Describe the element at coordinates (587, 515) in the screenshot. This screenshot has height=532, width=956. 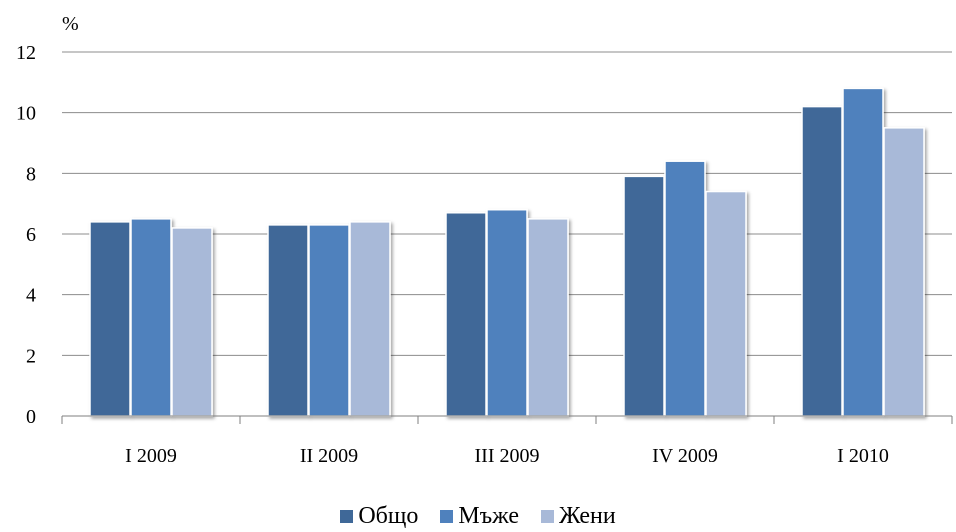
I see `legend-label-women: Жени` at that location.